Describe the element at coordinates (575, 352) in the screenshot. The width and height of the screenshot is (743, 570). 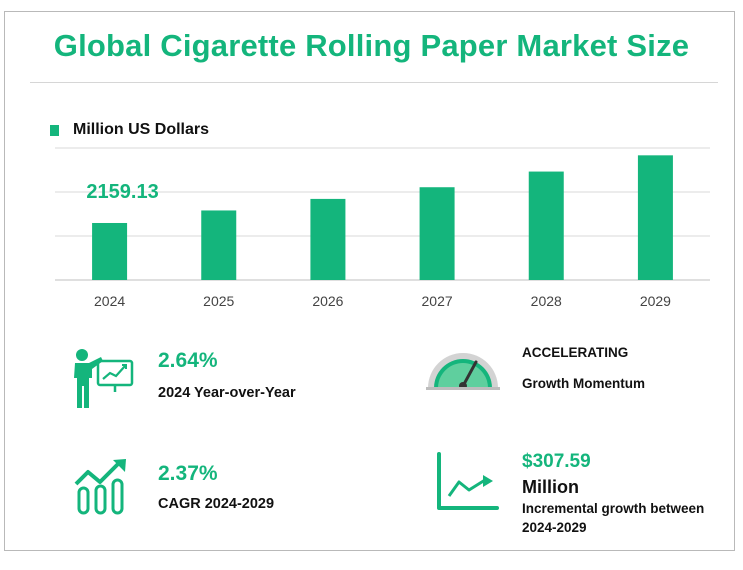
I see `momentum-value: ACCELERATING` at that location.